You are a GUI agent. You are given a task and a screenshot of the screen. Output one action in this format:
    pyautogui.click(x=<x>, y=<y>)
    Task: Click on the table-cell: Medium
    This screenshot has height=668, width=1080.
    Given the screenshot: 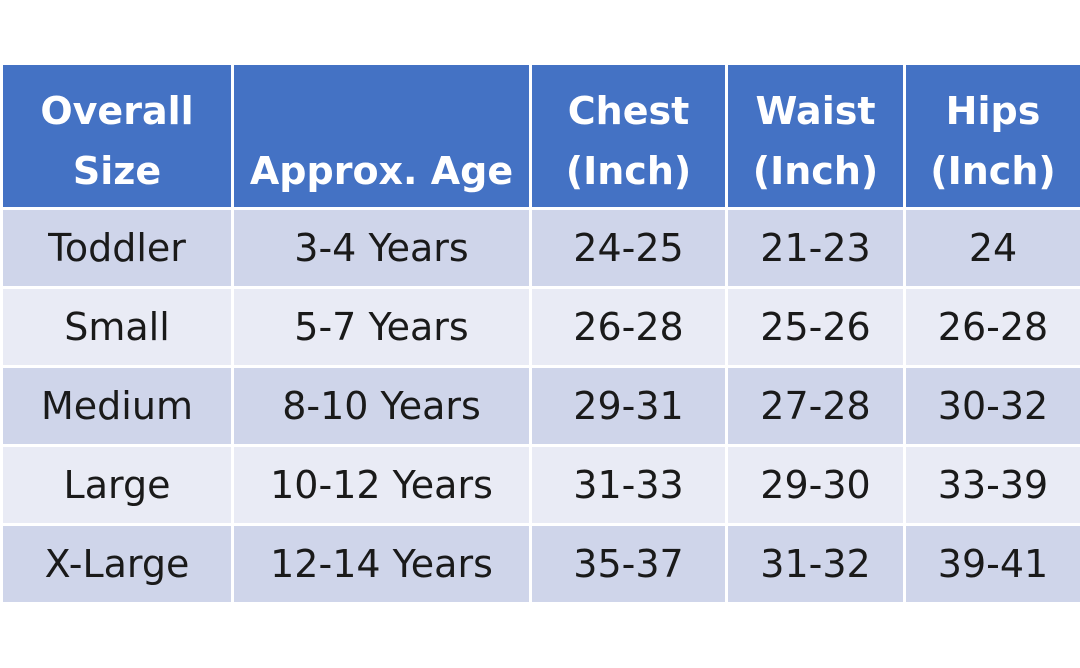 What is the action you would take?
    pyautogui.click(x=117, y=406)
    